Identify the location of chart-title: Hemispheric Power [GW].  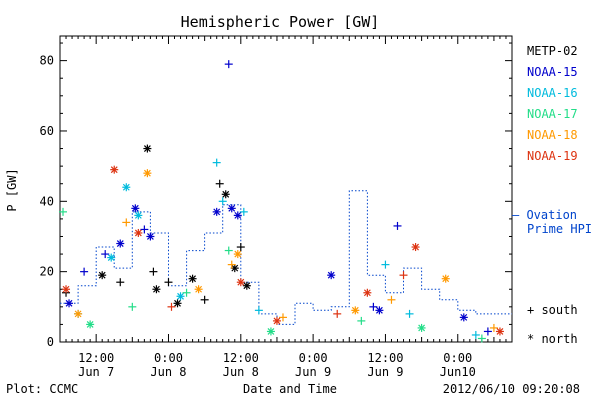
(280, 22).